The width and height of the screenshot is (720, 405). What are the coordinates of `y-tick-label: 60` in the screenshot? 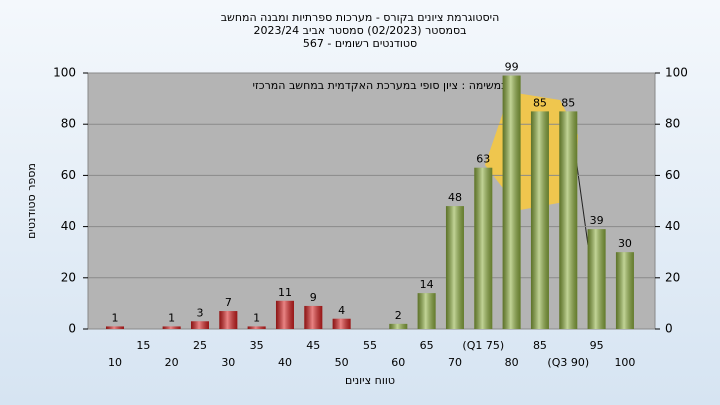 It's located at (68, 175).